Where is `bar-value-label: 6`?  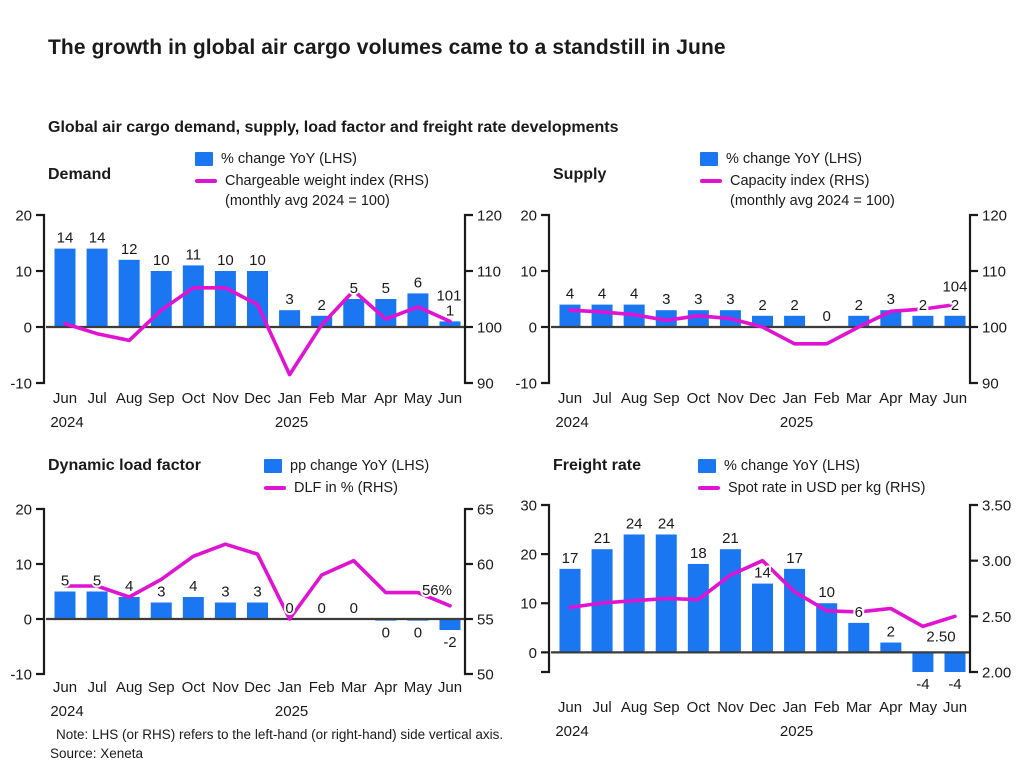
bar-value-label: 6 is located at coordinates (859, 612).